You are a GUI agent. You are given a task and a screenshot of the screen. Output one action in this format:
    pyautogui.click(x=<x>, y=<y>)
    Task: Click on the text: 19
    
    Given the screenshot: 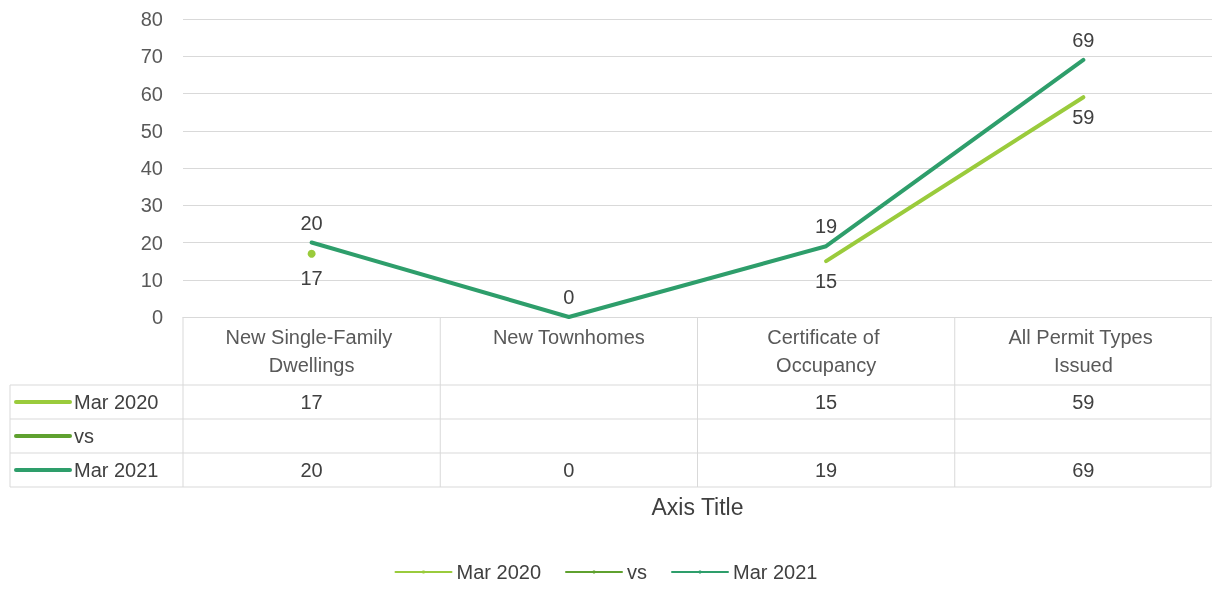 What is the action you would take?
    pyautogui.click(x=826, y=226)
    